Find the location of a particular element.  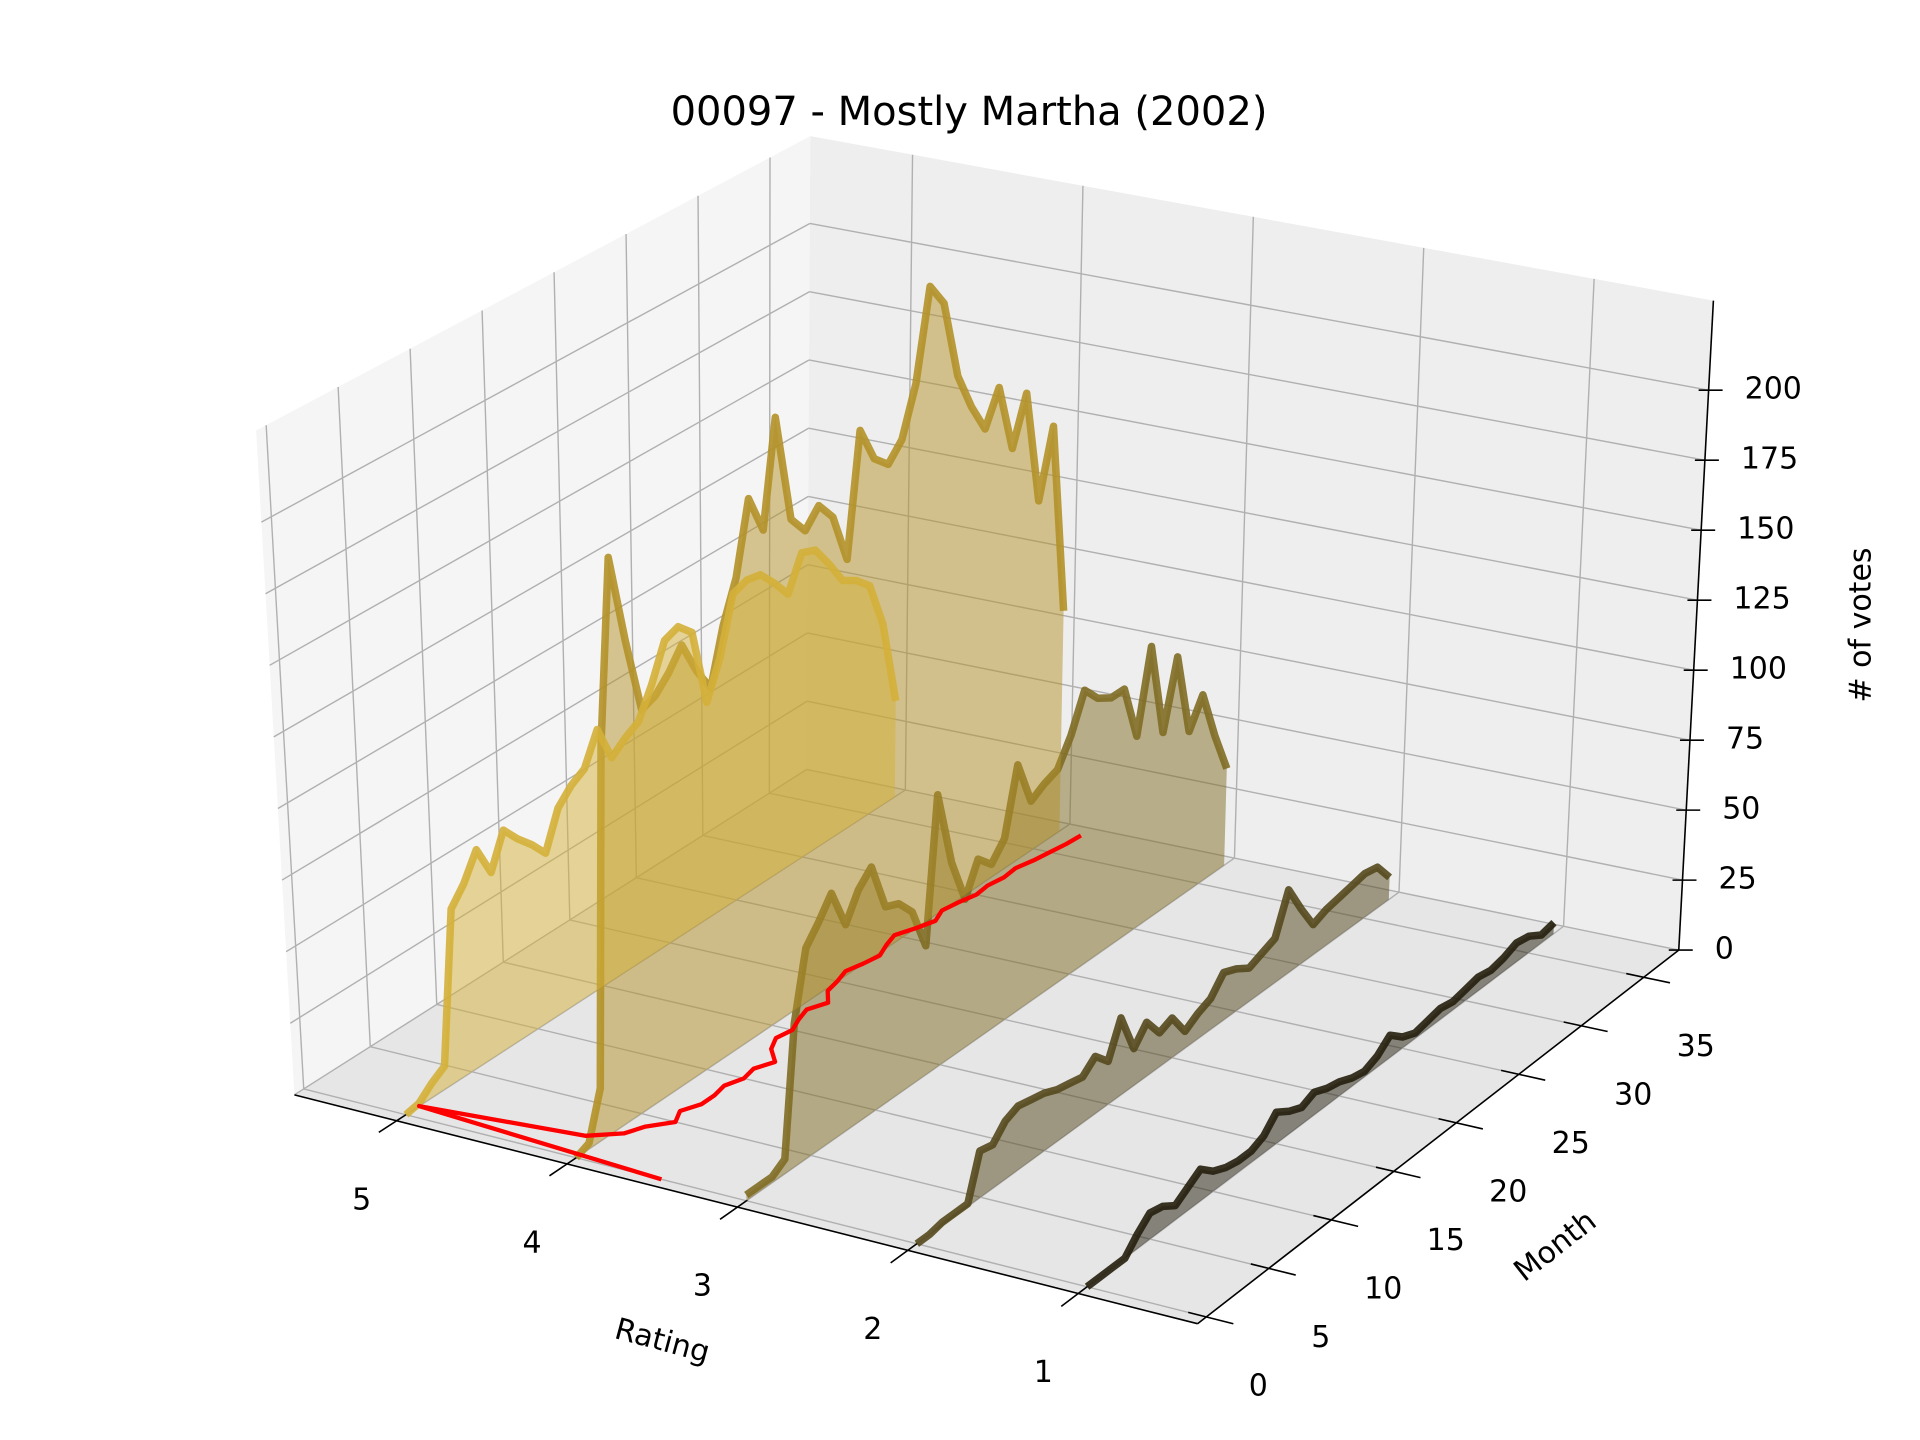

z-tick-label: 25 is located at coordinates (1737, 879).